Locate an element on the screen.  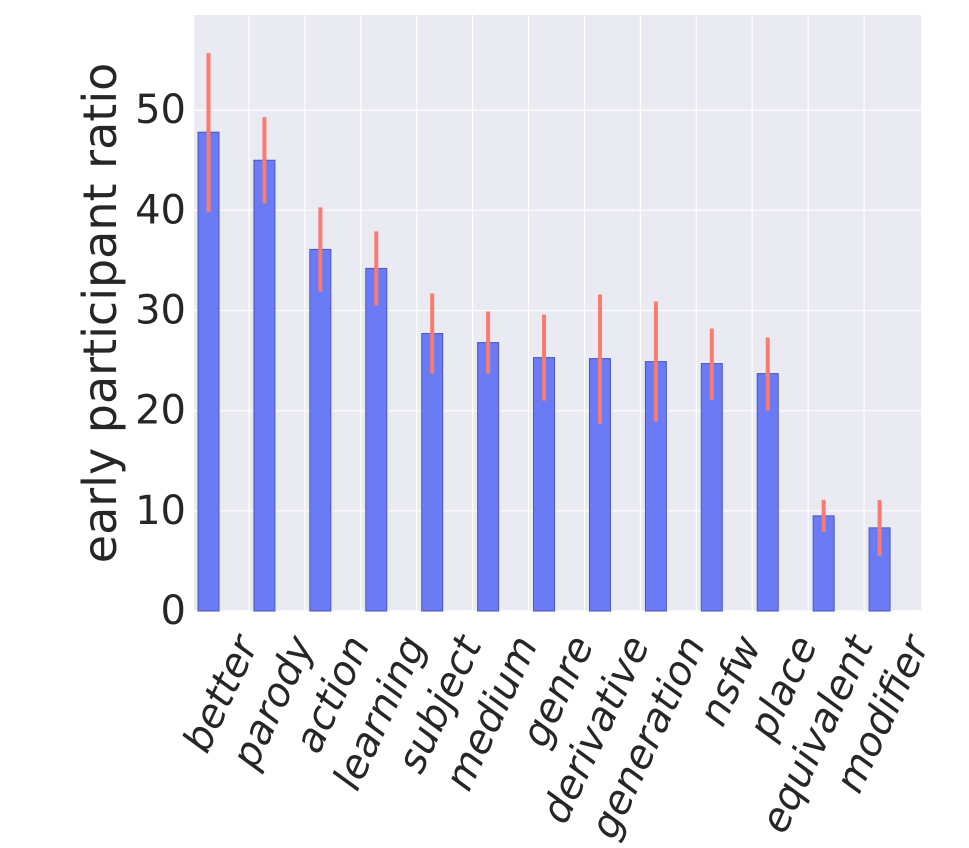
y-tick-labels: 0 10 20 30 40 50 is located at coordinates (160, 360).